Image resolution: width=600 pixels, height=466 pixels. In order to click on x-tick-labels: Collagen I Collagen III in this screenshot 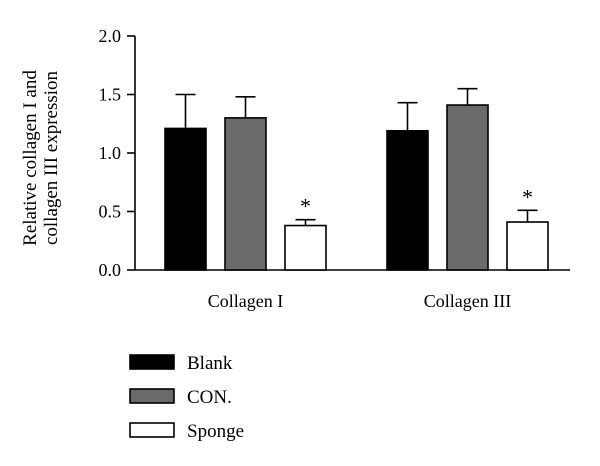, I will do `click(359, 301)`.